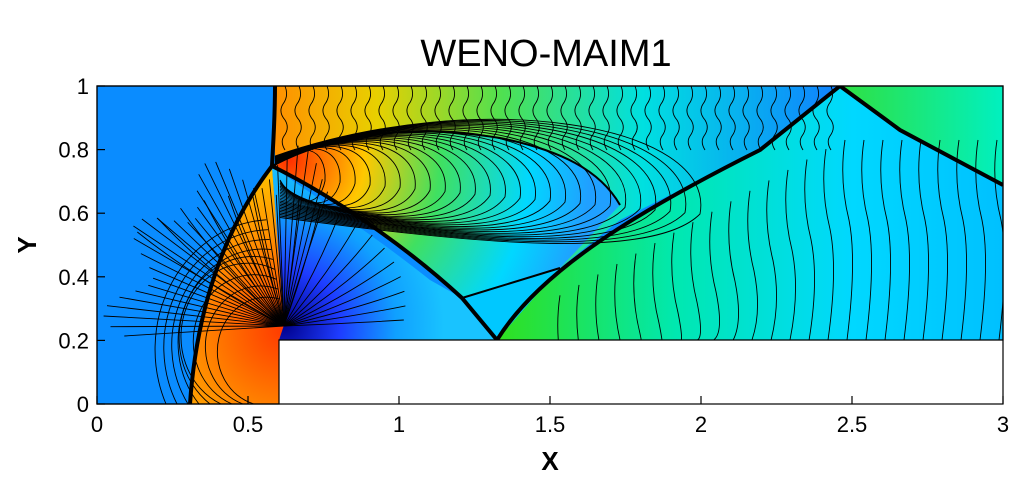  I want to click on x-tick-label: 1.5, so click(550, 424).